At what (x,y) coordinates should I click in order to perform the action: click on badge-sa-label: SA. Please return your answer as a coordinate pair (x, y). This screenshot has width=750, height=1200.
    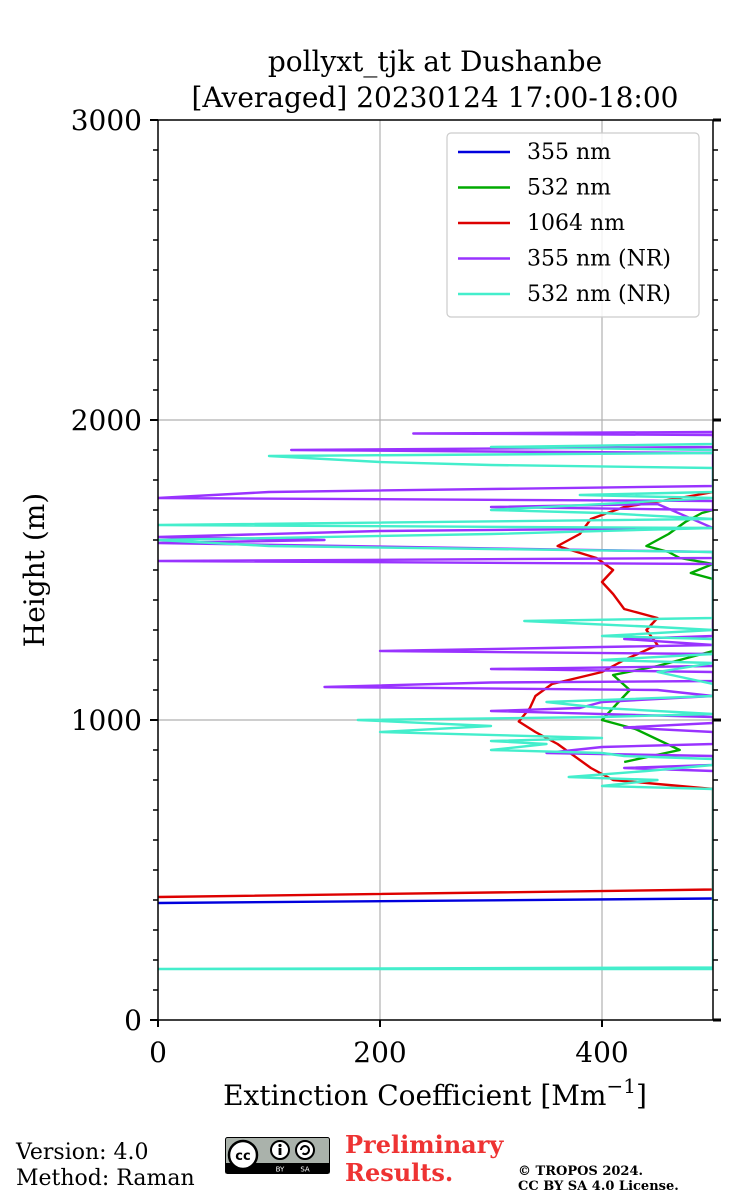
    Looking at the image, I should click on (305, 1170).